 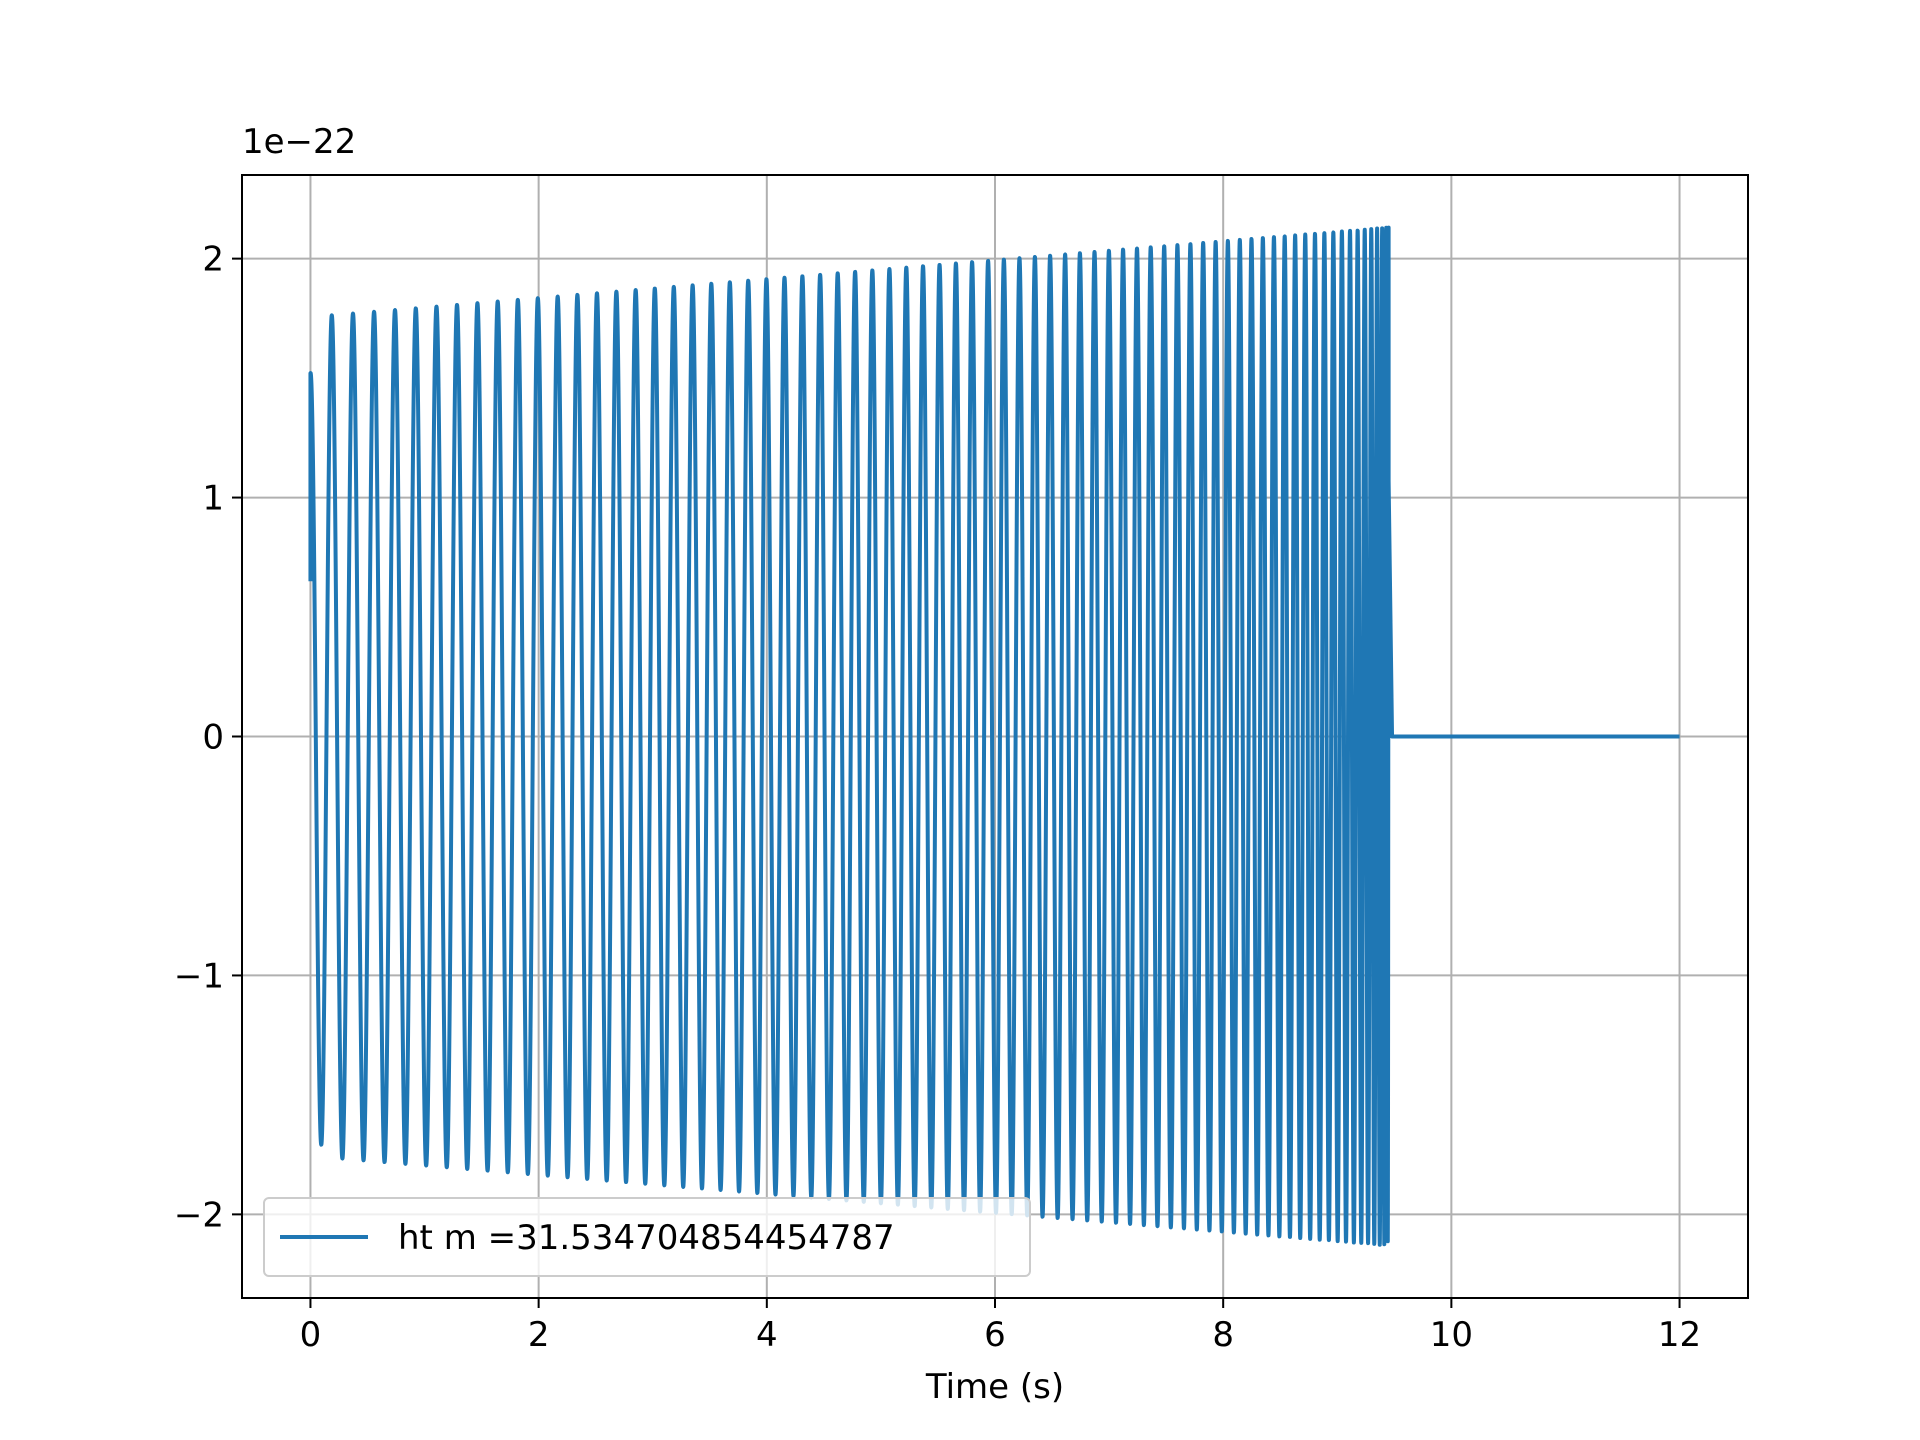 What do you see at coordinates (213, 499) in the screenshot?
I see `y-tick-label: 1` at bounding box center [213, 499].